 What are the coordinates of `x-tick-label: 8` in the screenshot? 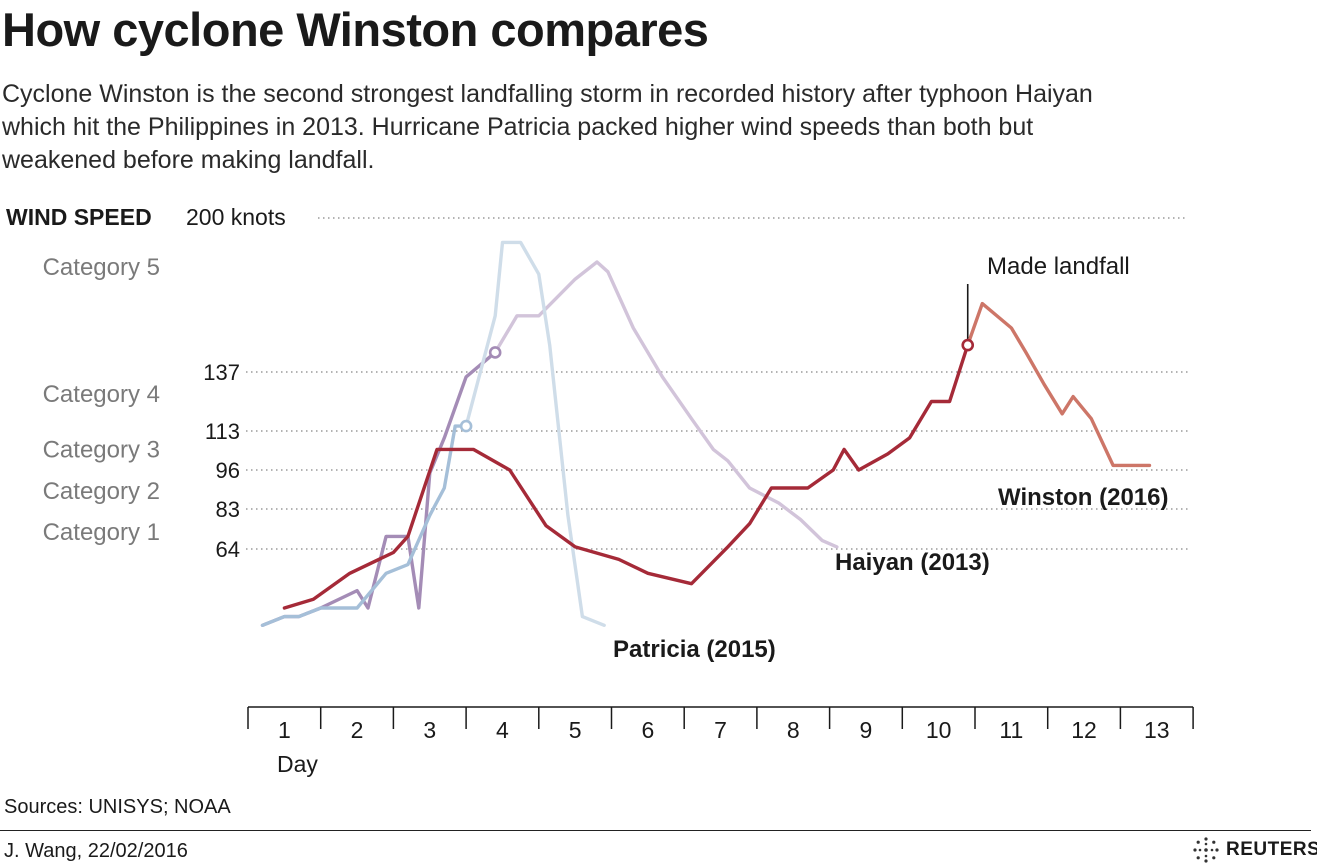 It's located at (793, 730).